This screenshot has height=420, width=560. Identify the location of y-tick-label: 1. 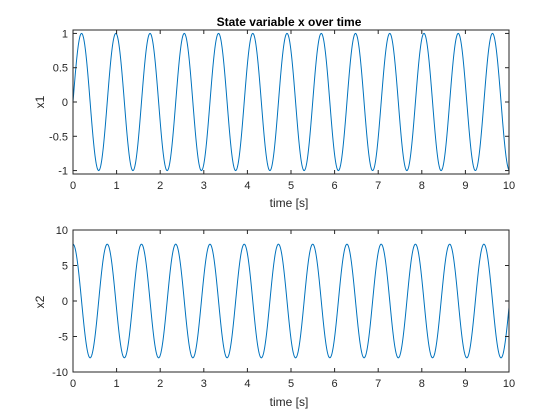
(65, 34).